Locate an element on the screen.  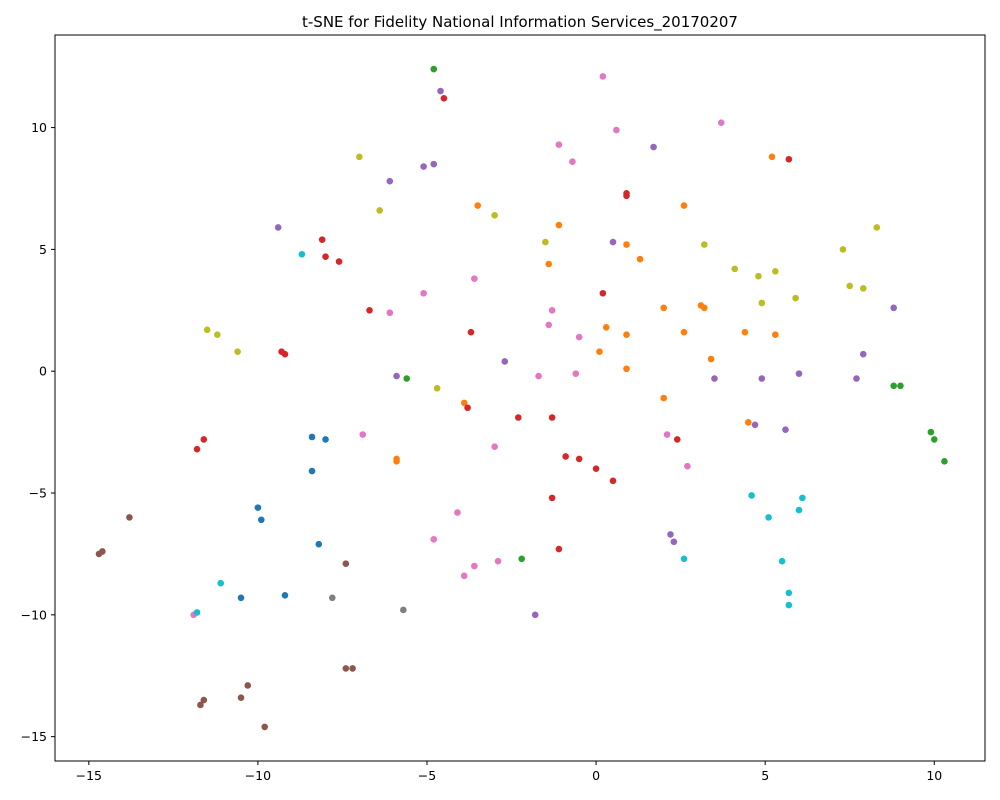
x-tick-label: 0 is located at coordinates (596, 775).